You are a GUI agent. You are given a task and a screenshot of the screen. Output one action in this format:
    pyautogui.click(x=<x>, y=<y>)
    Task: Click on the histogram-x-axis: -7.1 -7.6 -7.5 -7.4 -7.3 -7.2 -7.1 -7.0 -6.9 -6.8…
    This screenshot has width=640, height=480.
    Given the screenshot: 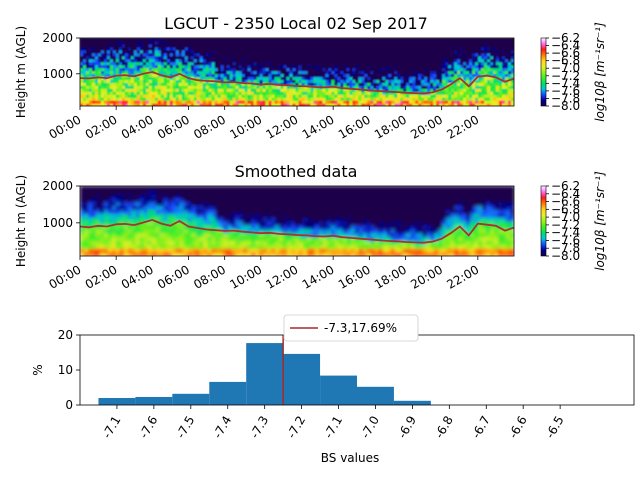 What is the action you would take?
    pyautogui.click(x=333, y=423)
    